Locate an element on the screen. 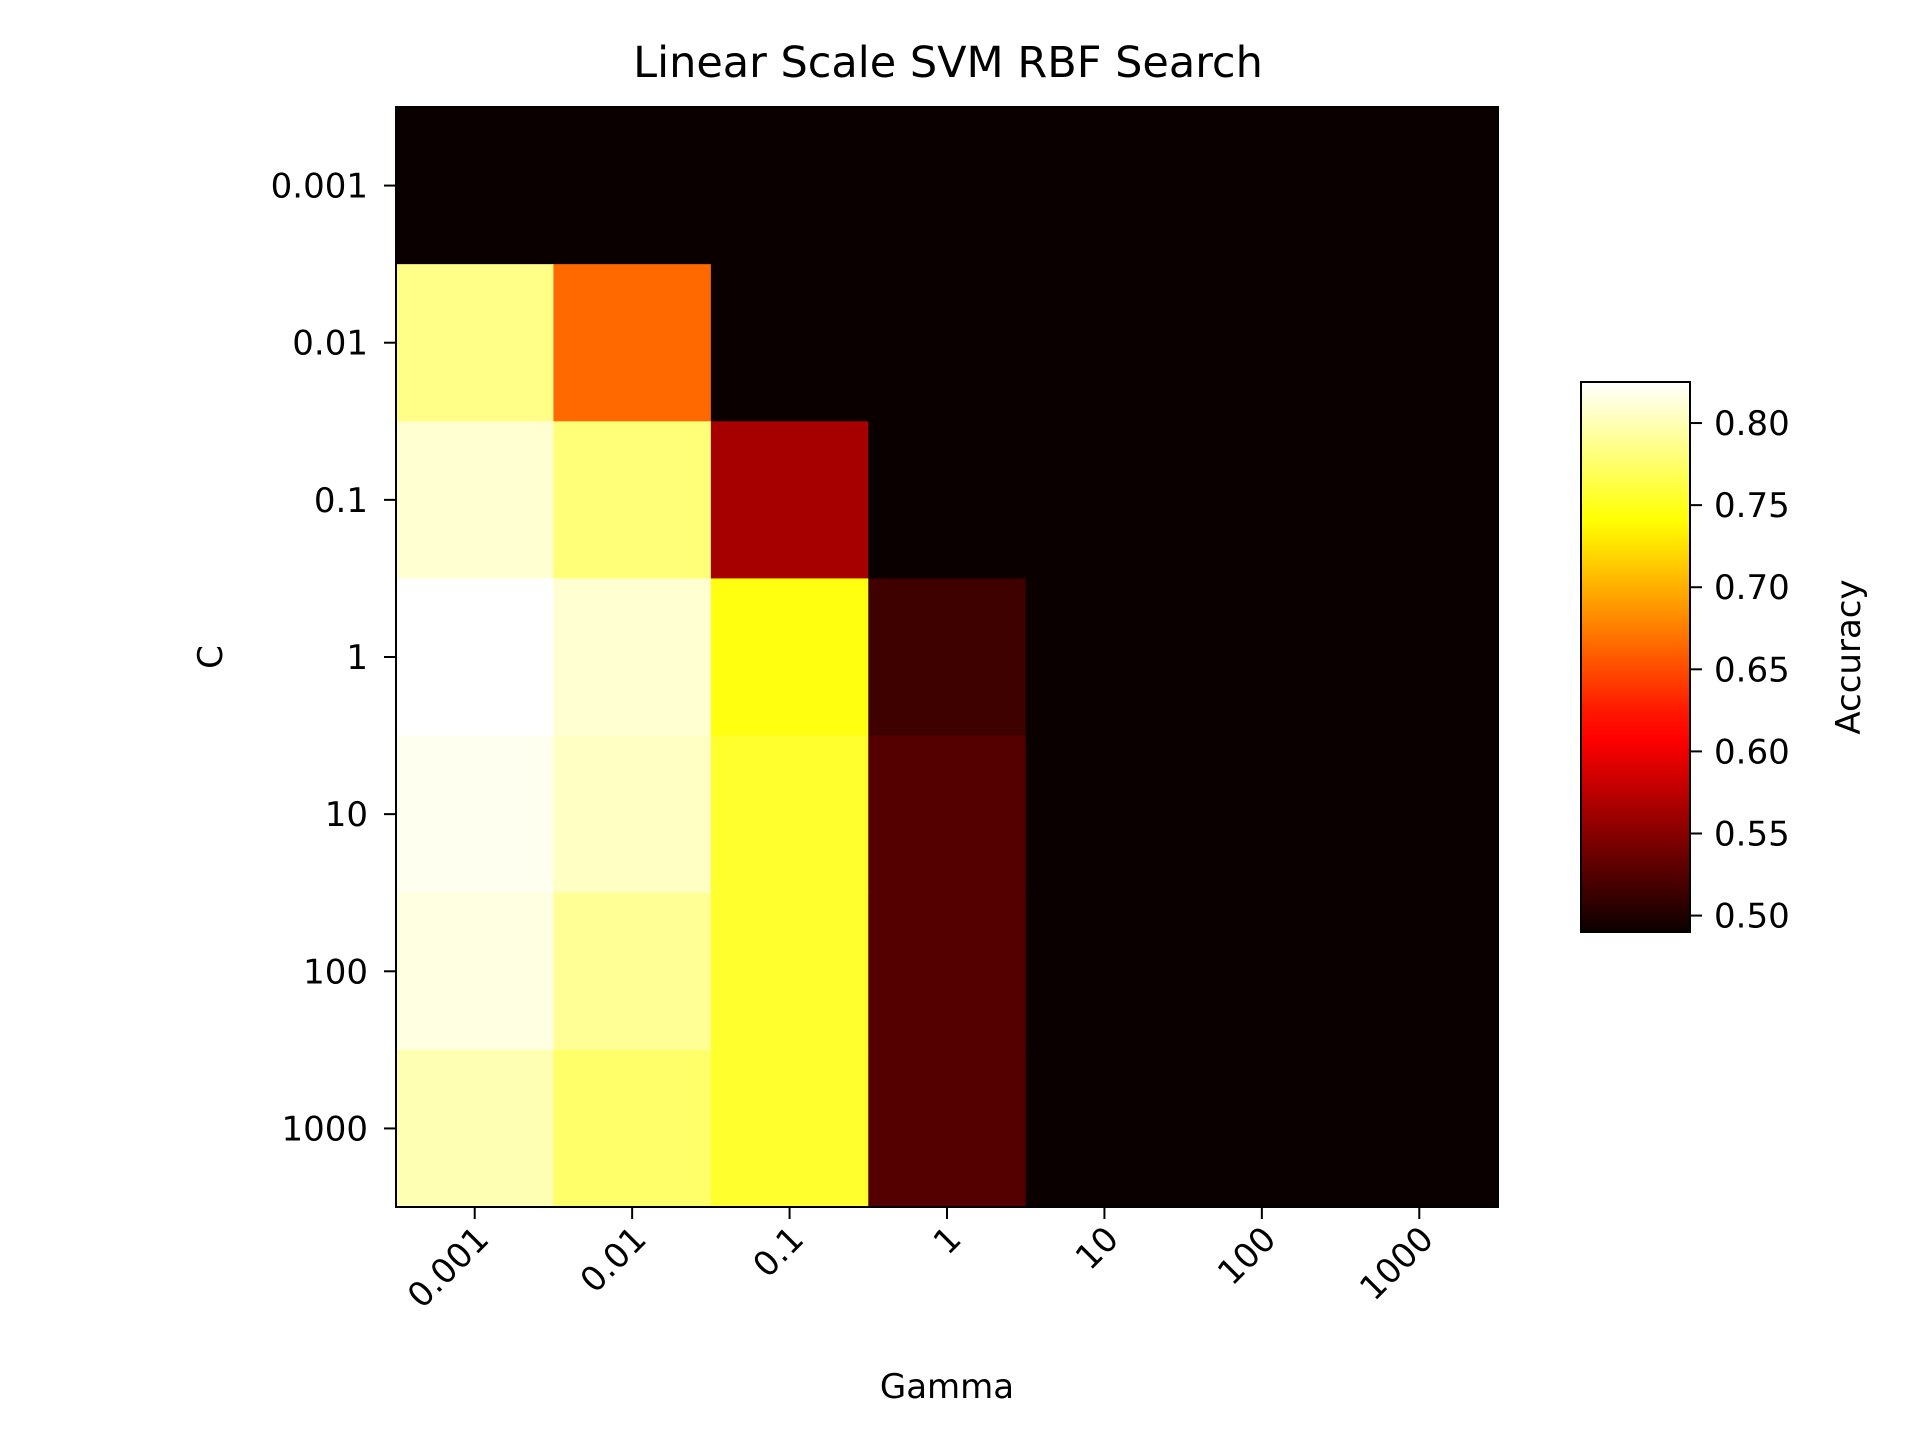  colorbar-tick-label: 0.60 is located at coordinates (1752, 752).